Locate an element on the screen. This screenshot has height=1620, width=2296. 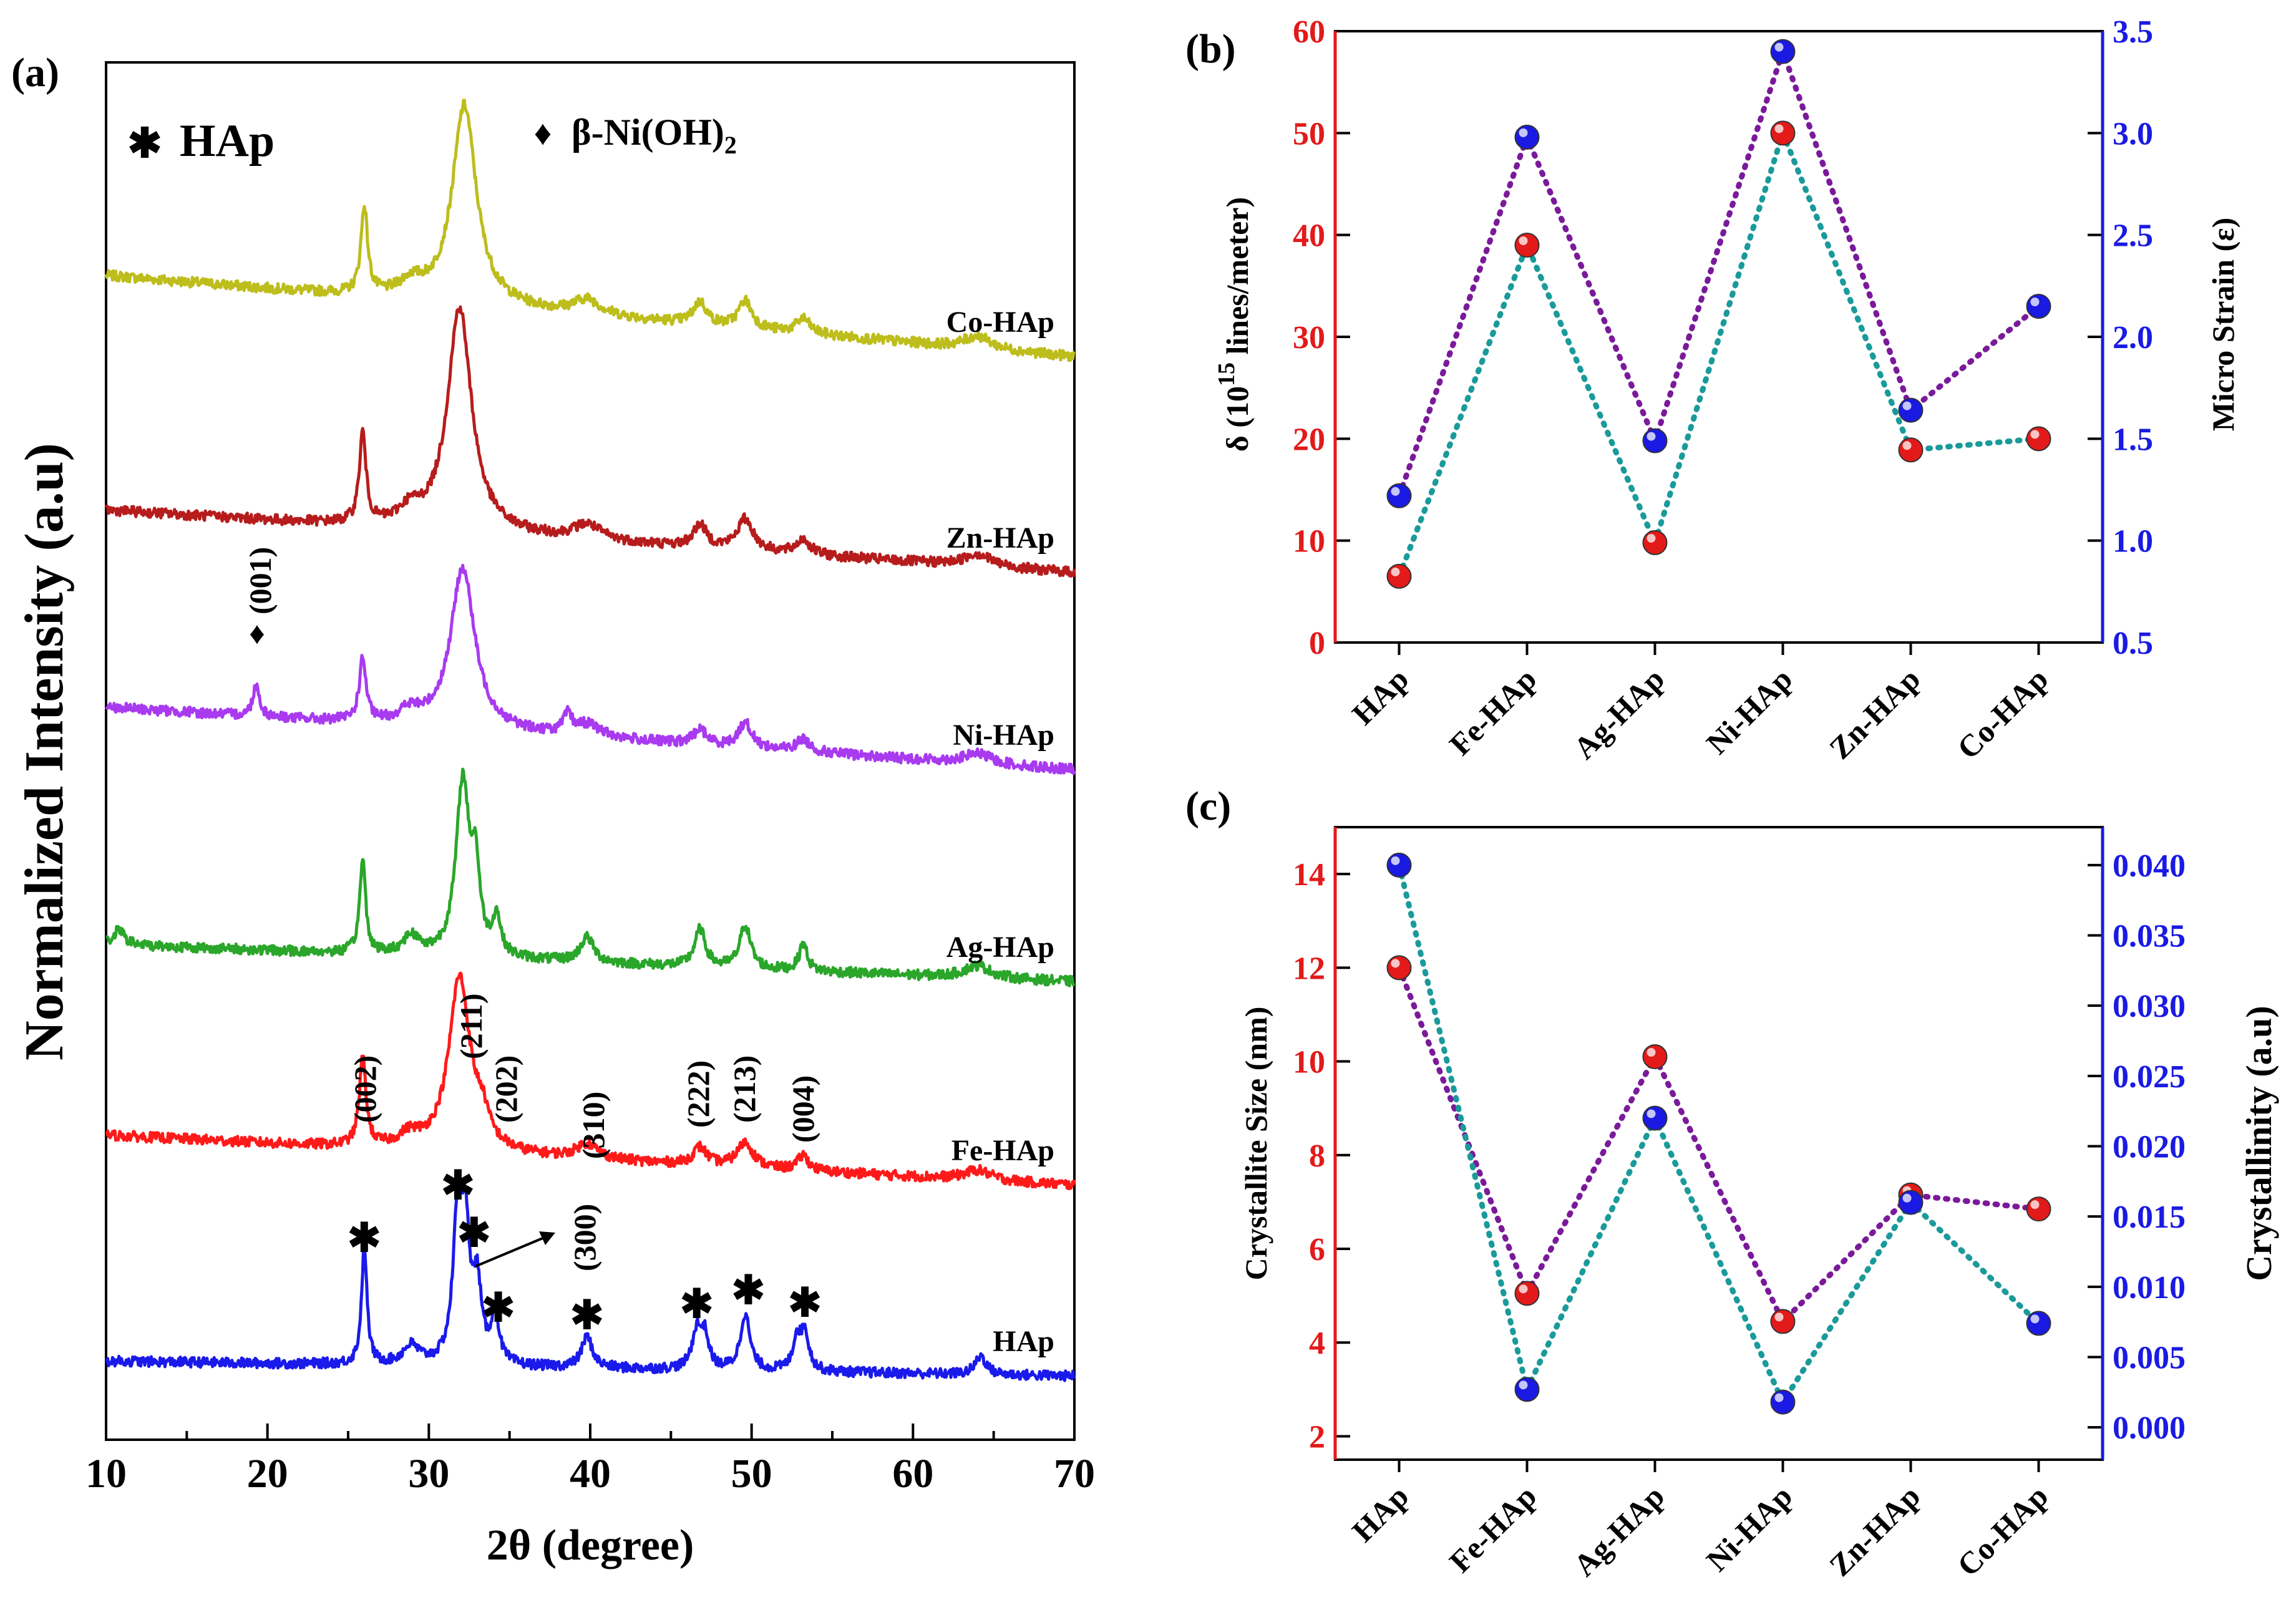
right-tick-label: 0.015 is located at coordinates (2149, 1217).